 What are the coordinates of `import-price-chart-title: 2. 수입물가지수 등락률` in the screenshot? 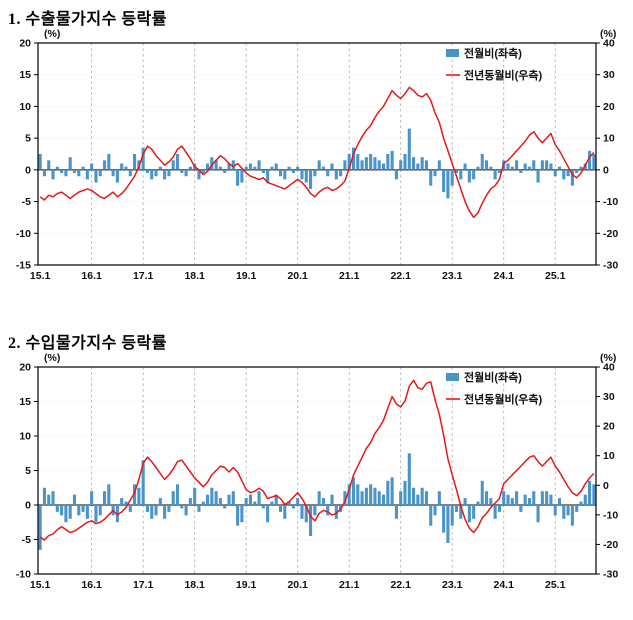 It's located at (87, 343).